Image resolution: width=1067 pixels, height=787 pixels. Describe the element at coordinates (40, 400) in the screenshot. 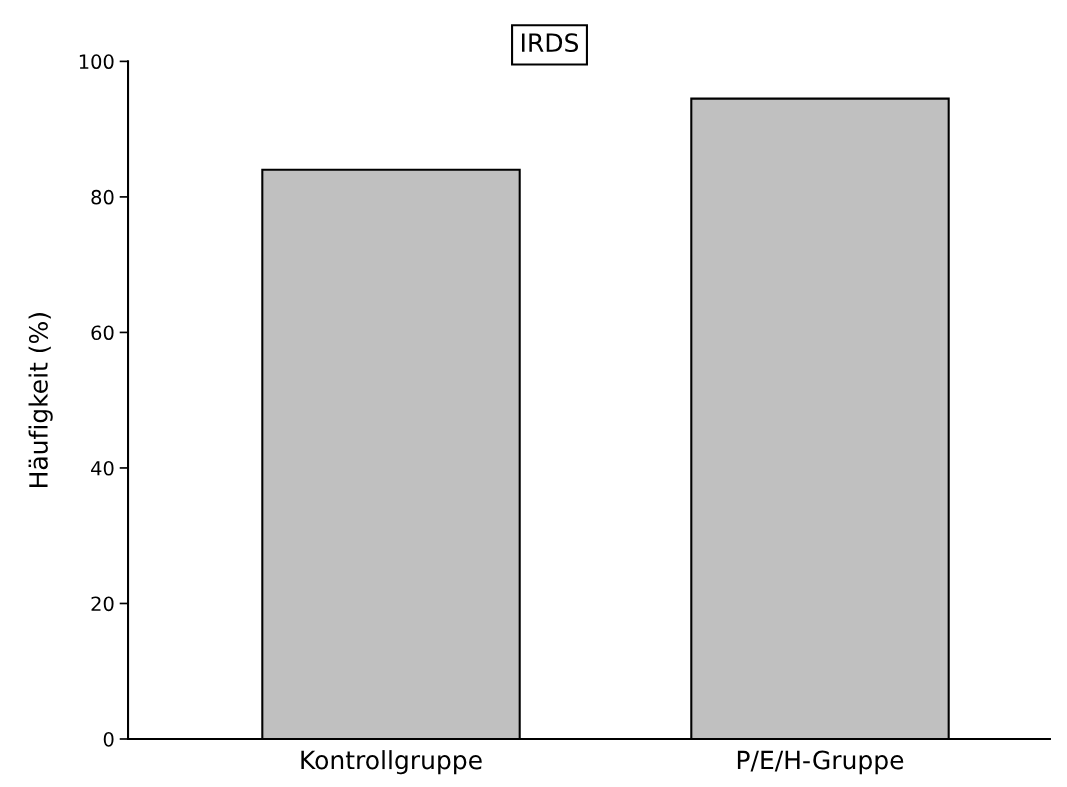

I see `y-axis-title: Häufigkeit (%)` at that location.